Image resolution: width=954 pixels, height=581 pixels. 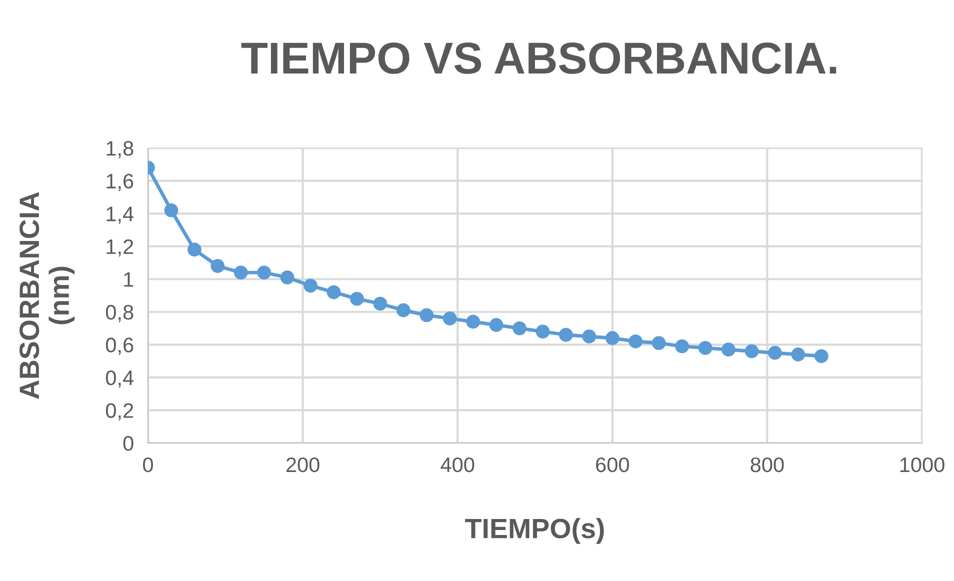 I want to click on y-tick-label: 0,2, so click(x=120, y=411).